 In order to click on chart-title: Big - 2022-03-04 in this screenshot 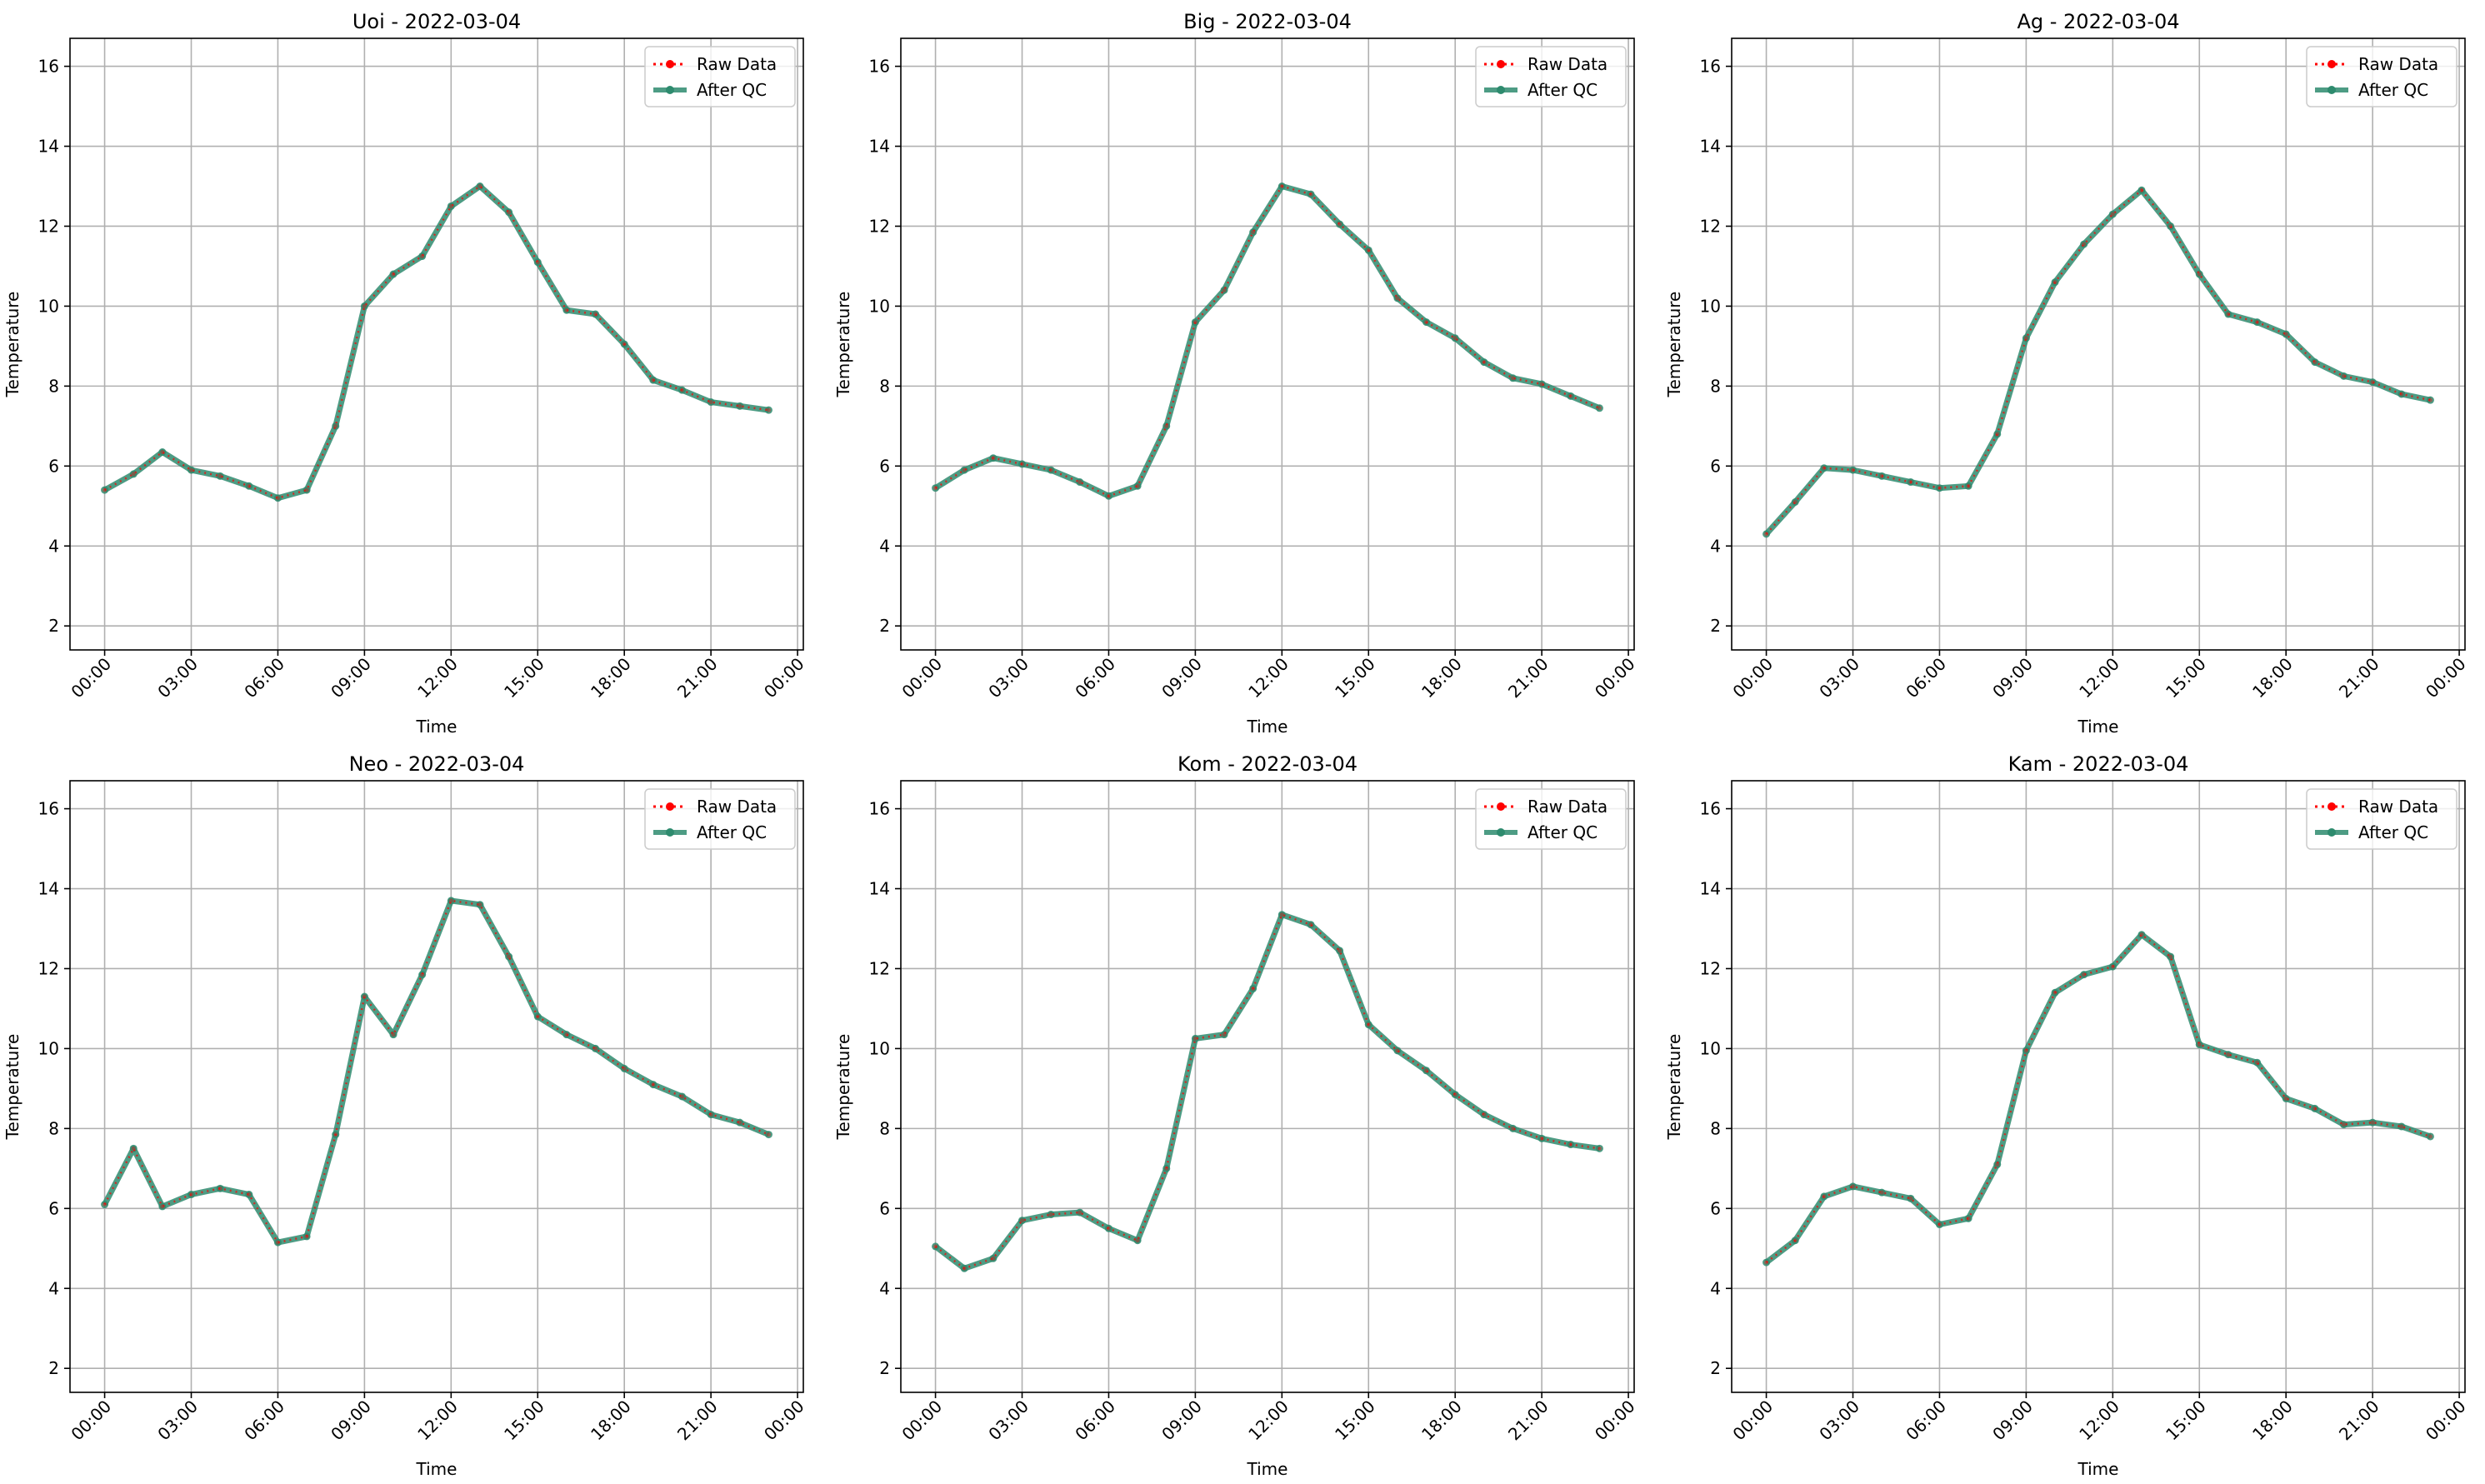, I will do `click(1267, 21)`.